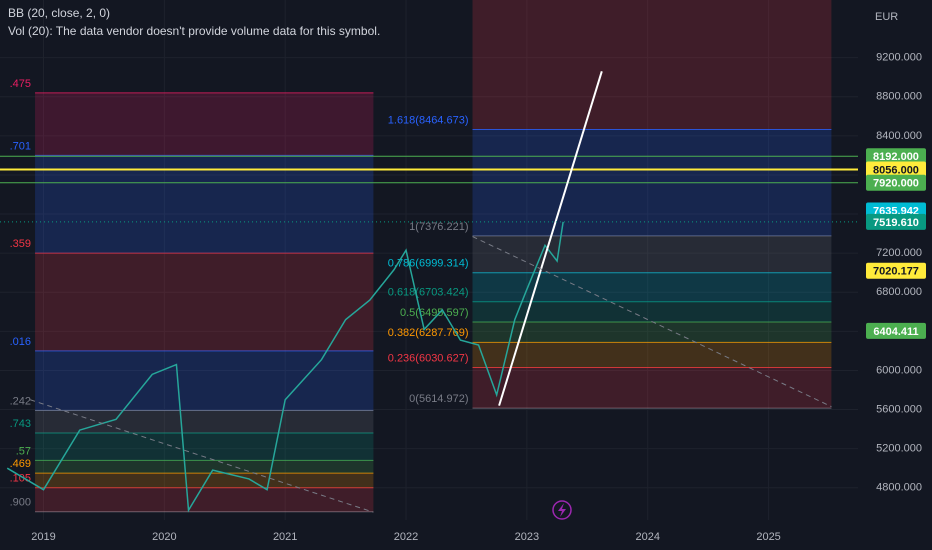 Image resolution: width=932 pixels, height=550 pixels. What do you see at coordinates (406, 537) in the screenshot?
I see `x-tick-label: 2022` at bounding box center [406, 537].